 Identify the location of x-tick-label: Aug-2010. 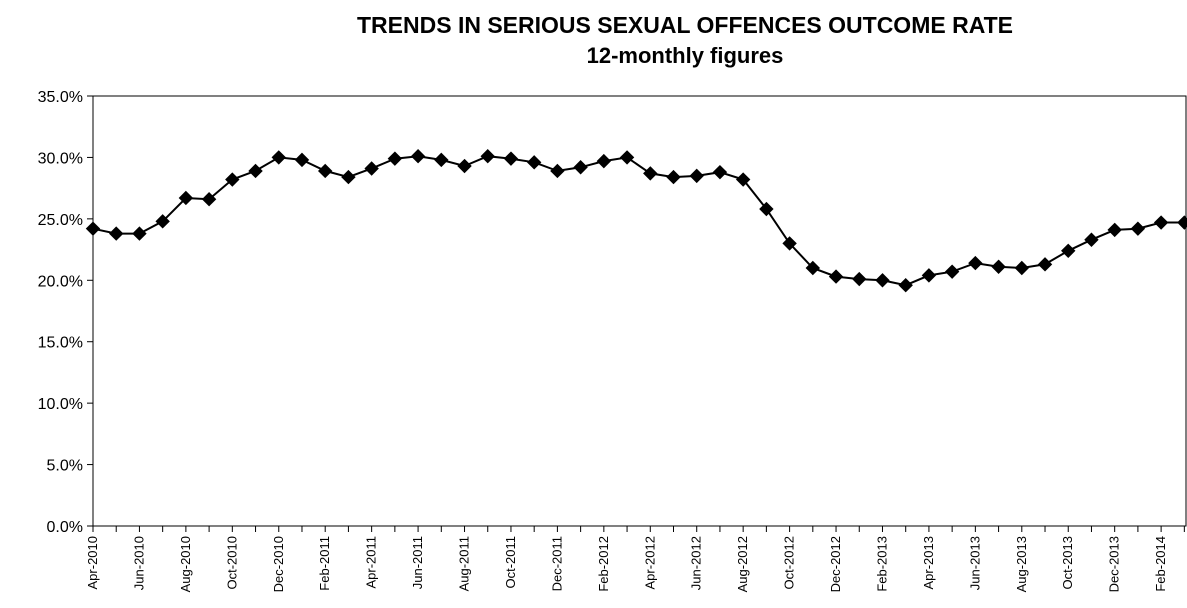
(185, 564).